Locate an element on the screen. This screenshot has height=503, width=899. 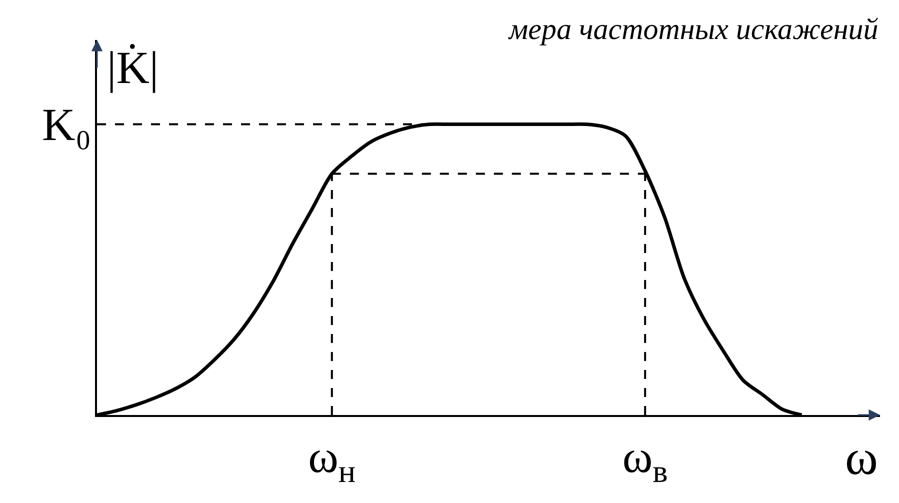
text: мера частотных искажений is located at coordinates (693, 29).